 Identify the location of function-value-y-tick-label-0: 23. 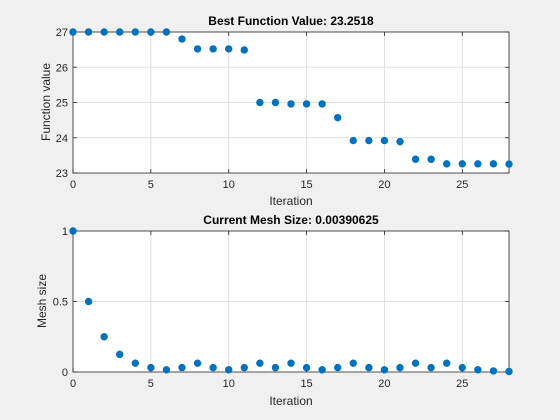
(62, 174).